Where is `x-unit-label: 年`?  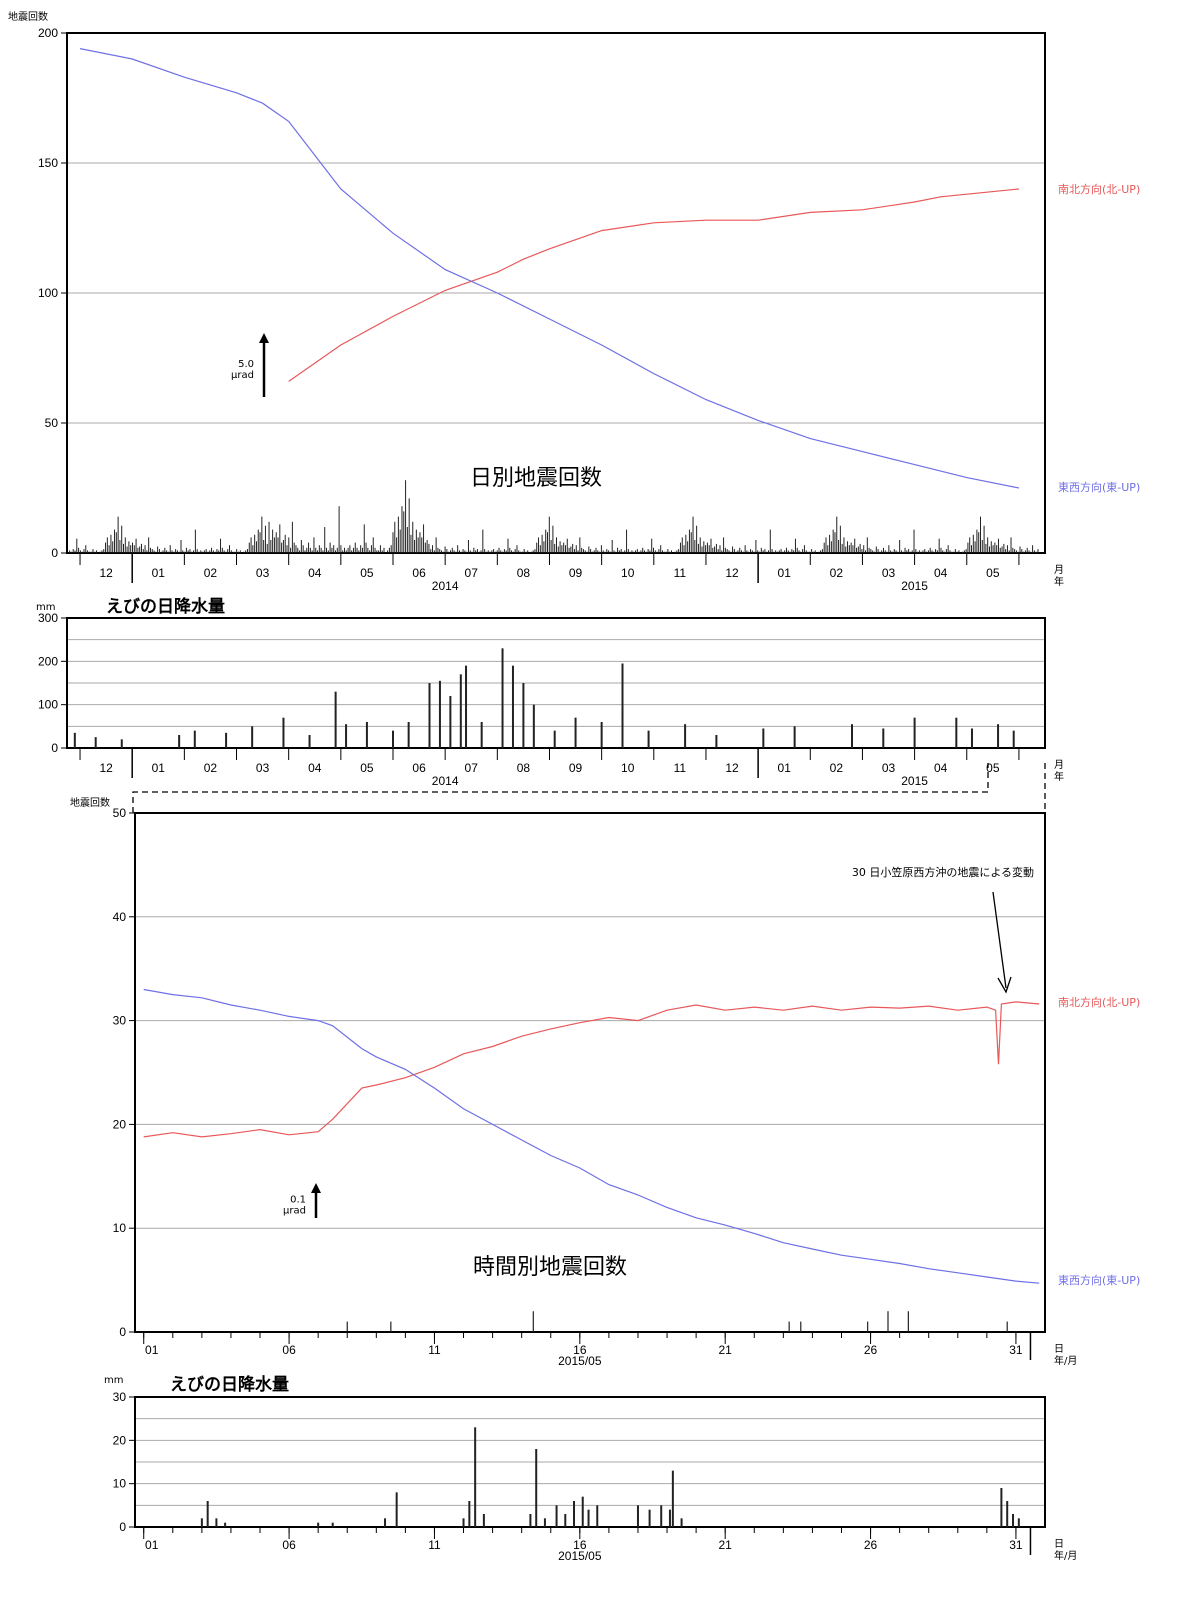
x-unit-label: 年 is located at coordinates (1059, 776).